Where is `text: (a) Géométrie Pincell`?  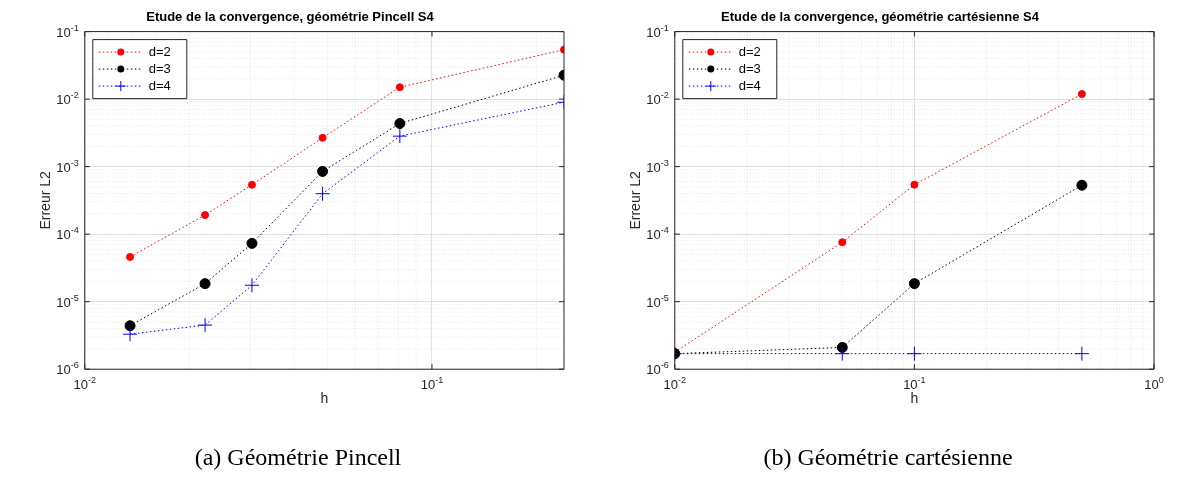 text: (a) Géométrie Pincell is located at coordinates (298, 457).